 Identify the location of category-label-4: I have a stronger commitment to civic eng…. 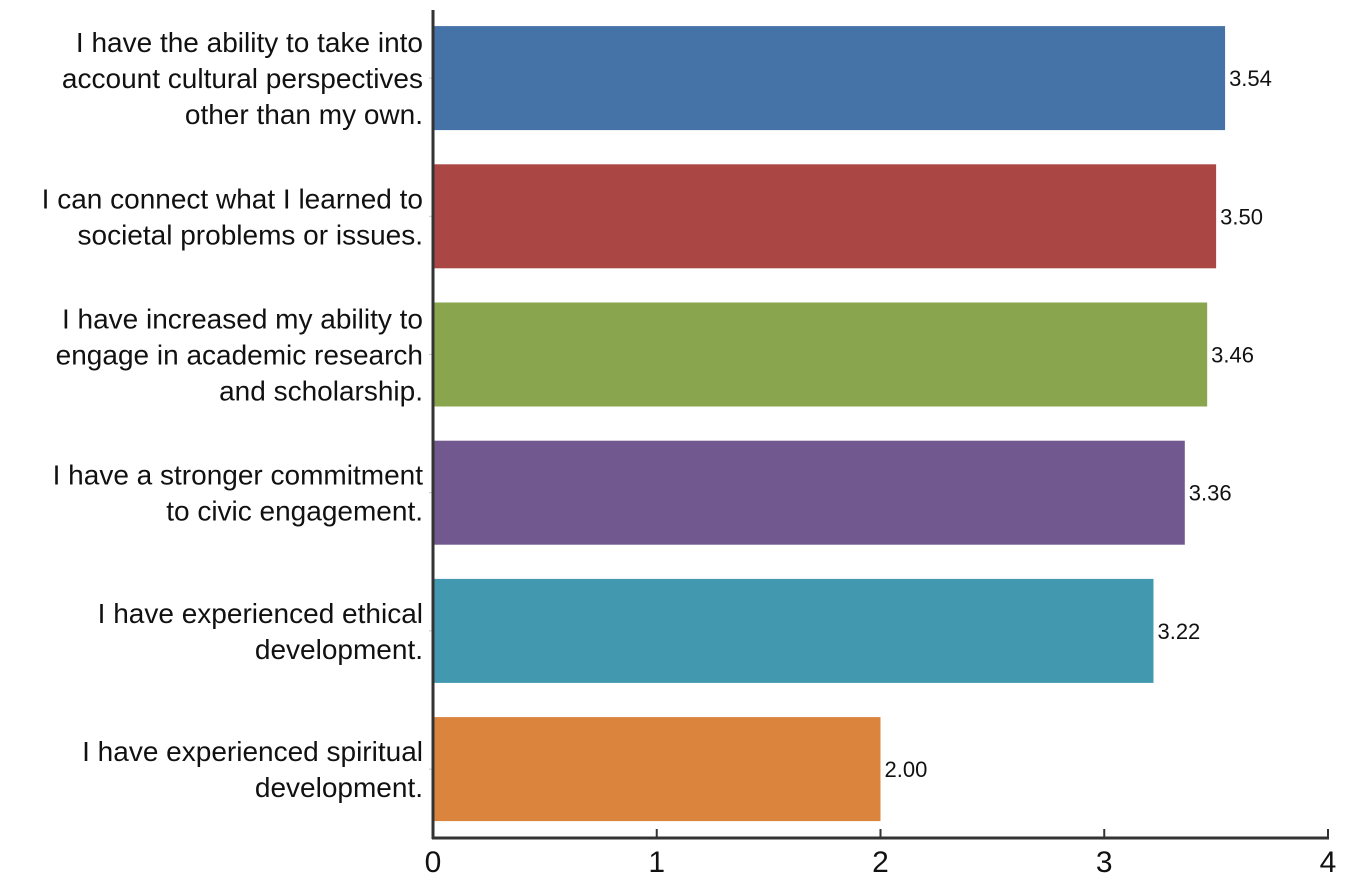
(238, 493).